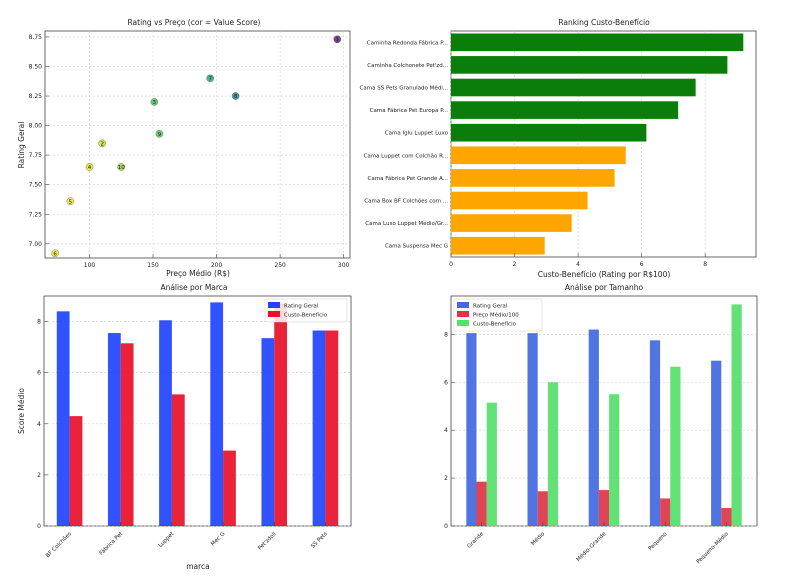 The height and width of the screenshot is (588, 803). Describe the element at coordinates (167, 540) in the screenshot. I see `marca-xtick-label: Luppet` at that location.